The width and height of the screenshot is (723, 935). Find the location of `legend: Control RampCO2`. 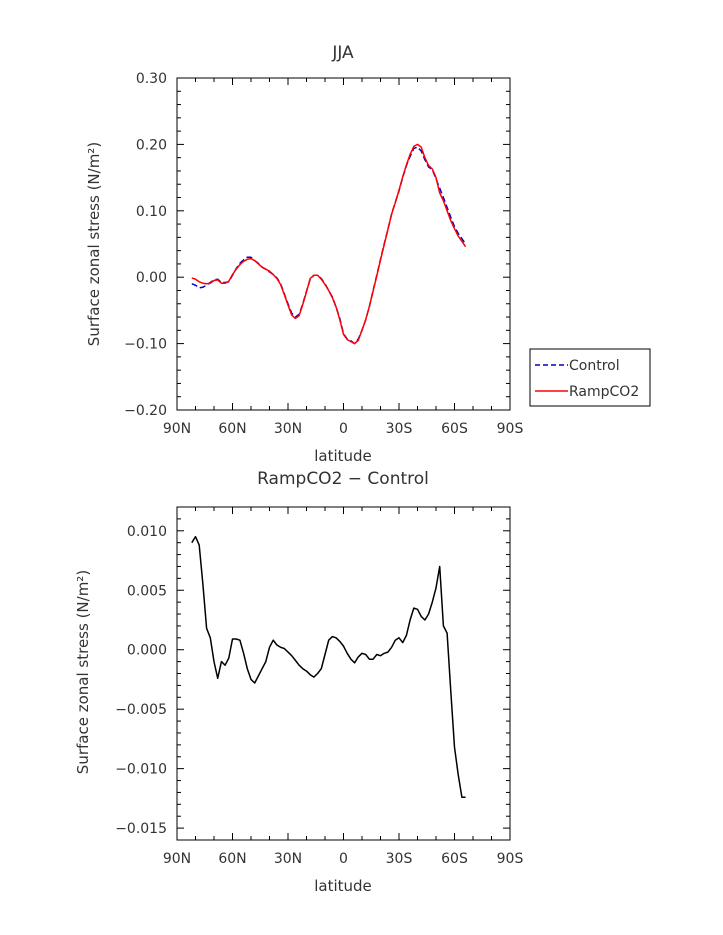

legend: Control RampCO2 is located at coordinates (590, 377).